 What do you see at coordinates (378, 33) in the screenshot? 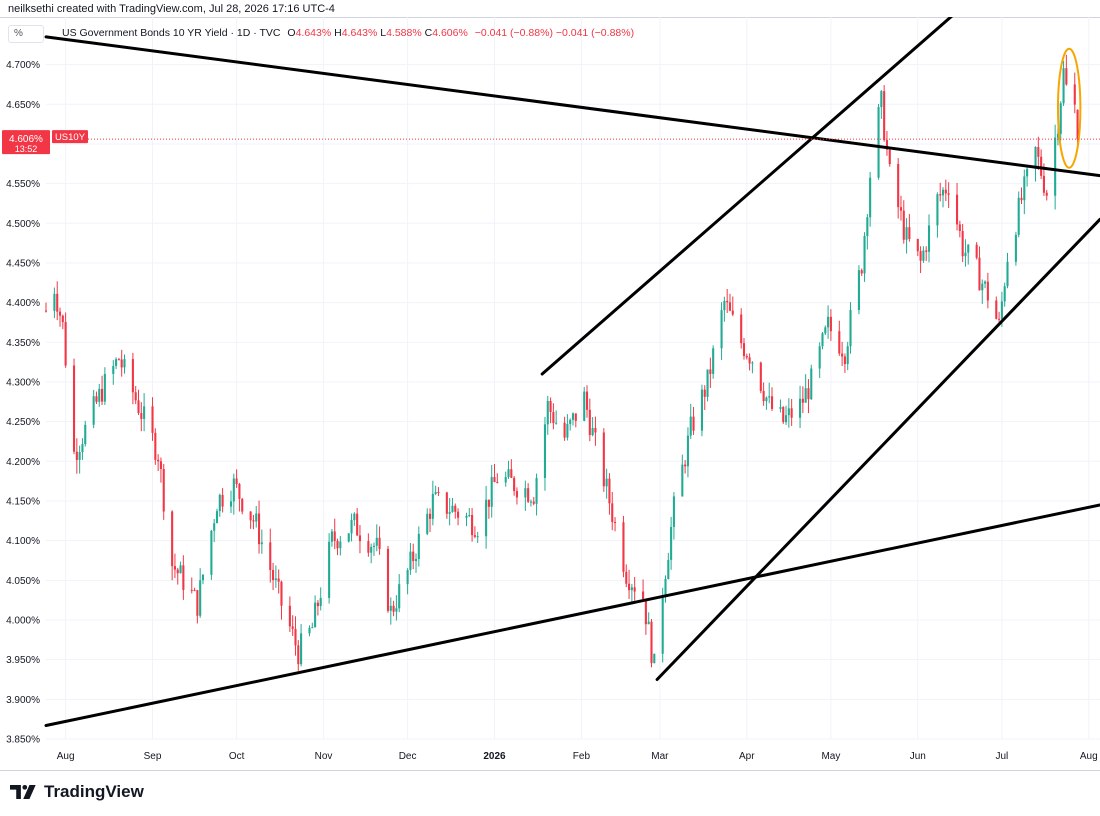
I see `ohlc-values: O4.643% H4.643% L4.588% C4.606%` at bounding box center [378, 33].